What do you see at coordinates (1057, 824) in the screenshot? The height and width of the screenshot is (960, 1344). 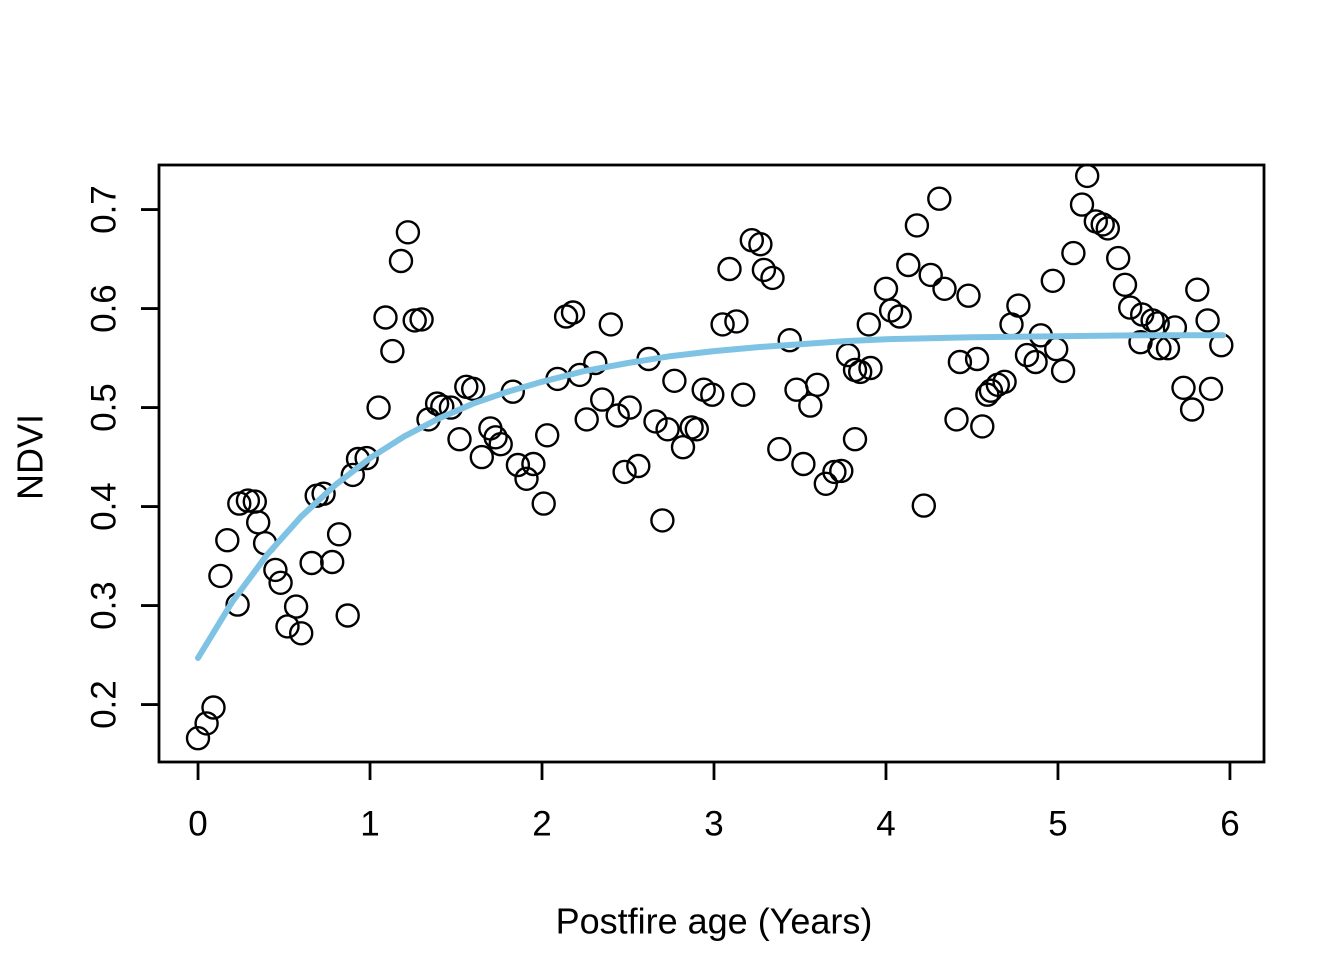 I see `x-tick-label: 5` at bounding box center [1057, 824].